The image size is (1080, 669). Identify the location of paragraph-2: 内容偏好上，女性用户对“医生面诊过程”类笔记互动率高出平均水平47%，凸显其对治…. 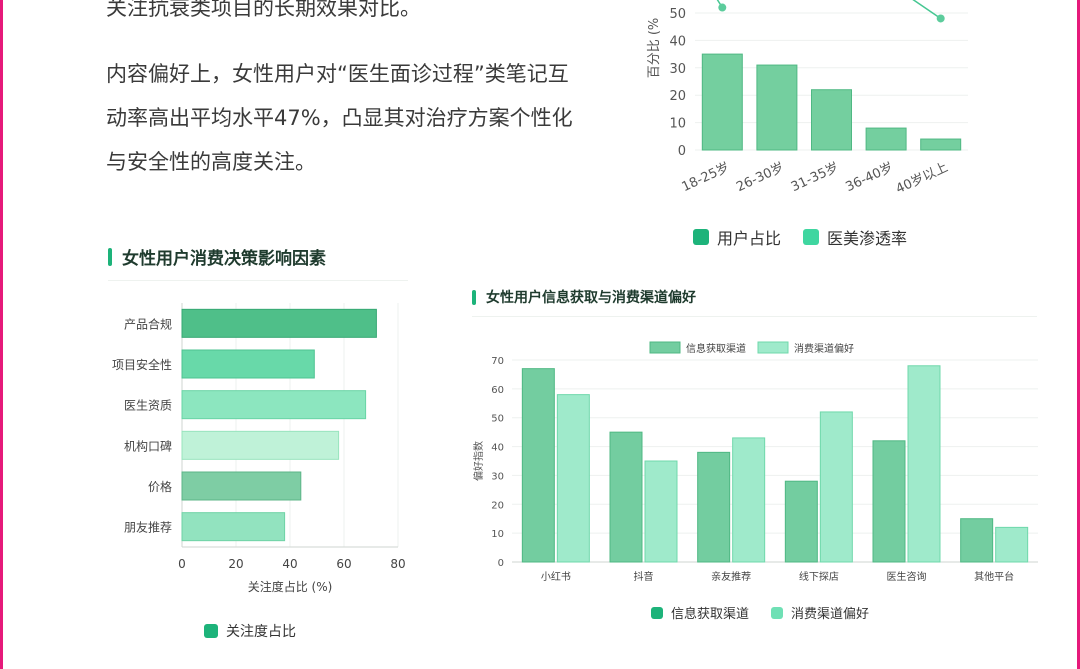
(339, 118).